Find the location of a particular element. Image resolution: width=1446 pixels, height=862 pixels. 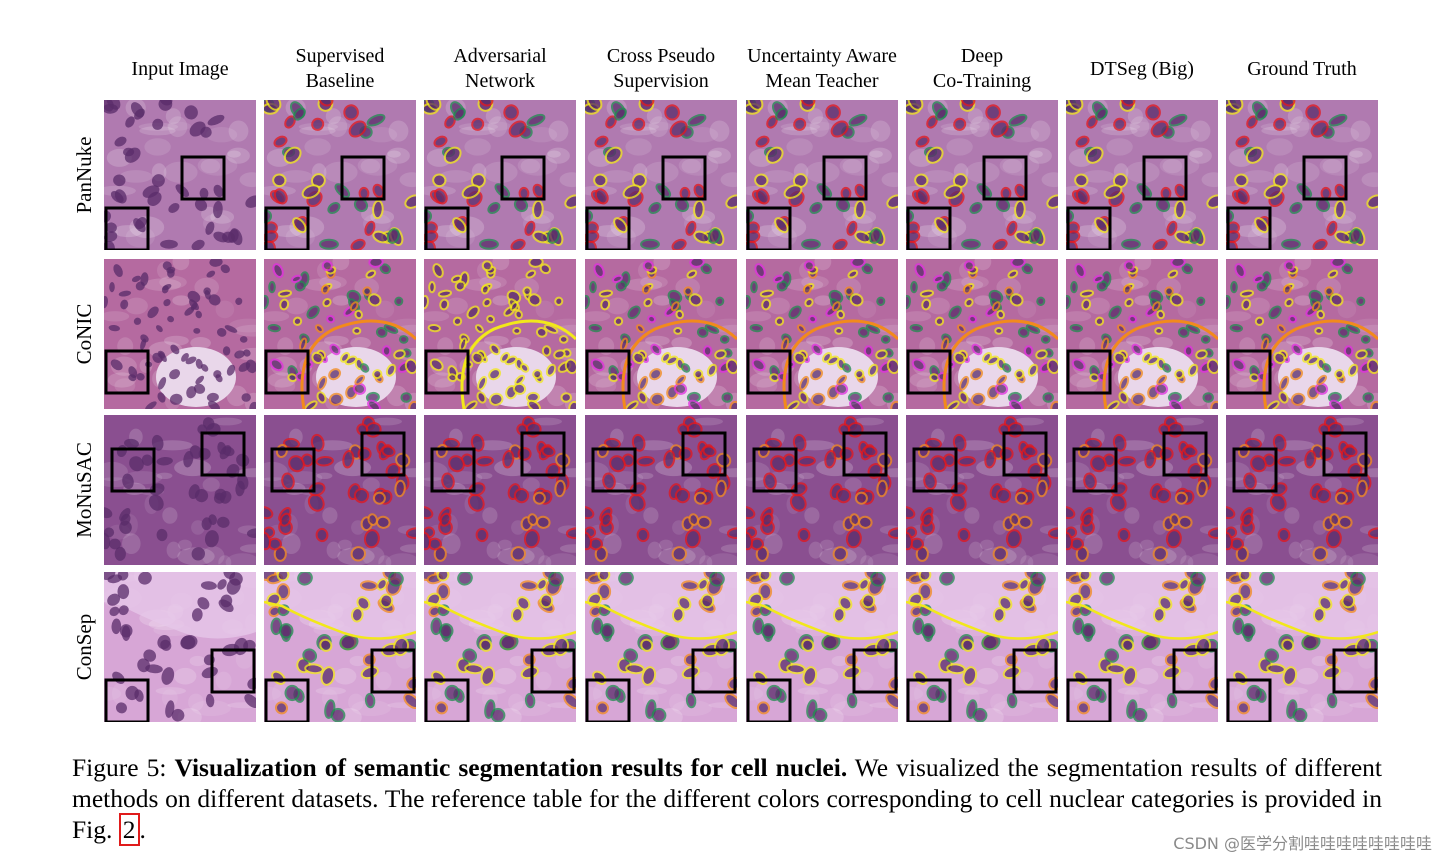

column-header-ground-truth: Ground Truth is located at coordinates (1302, 69).